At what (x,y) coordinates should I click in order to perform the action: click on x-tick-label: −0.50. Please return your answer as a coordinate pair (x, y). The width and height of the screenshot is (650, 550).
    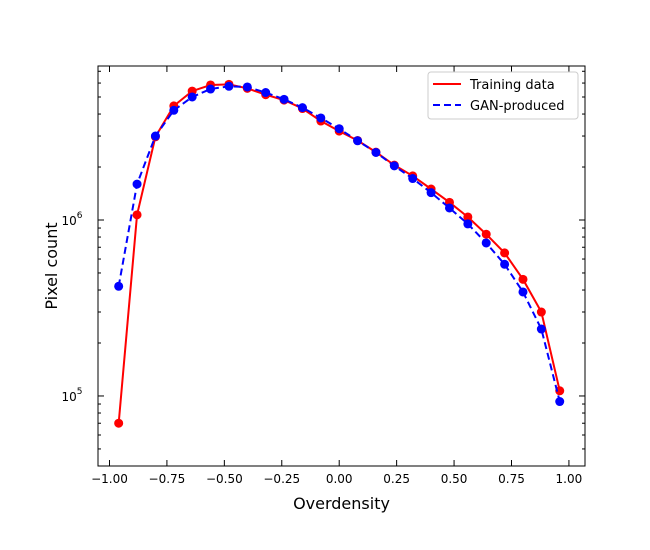
    Looking at the image, I should click on (224, 479).